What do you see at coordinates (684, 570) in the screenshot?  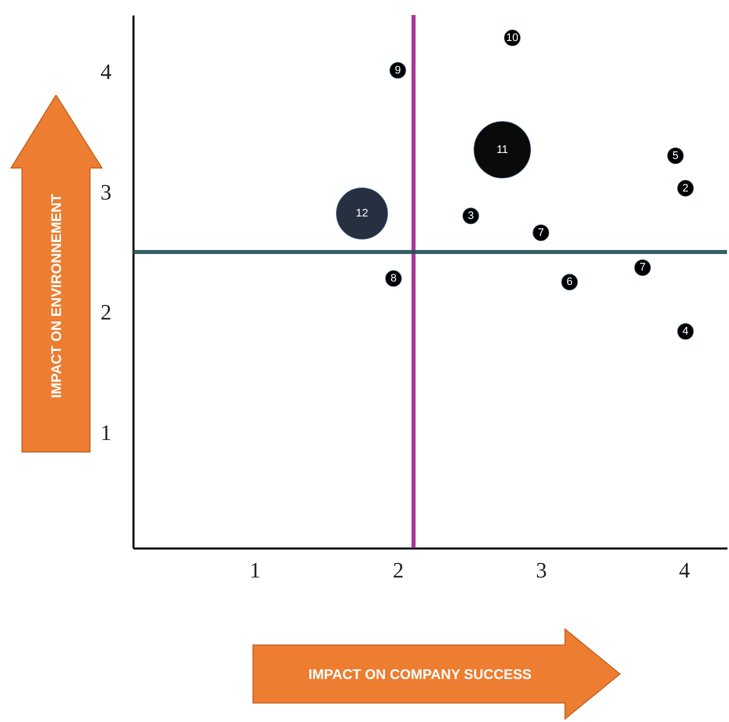 I see `x-tick-label: 4` at bounding box center [684, 570].